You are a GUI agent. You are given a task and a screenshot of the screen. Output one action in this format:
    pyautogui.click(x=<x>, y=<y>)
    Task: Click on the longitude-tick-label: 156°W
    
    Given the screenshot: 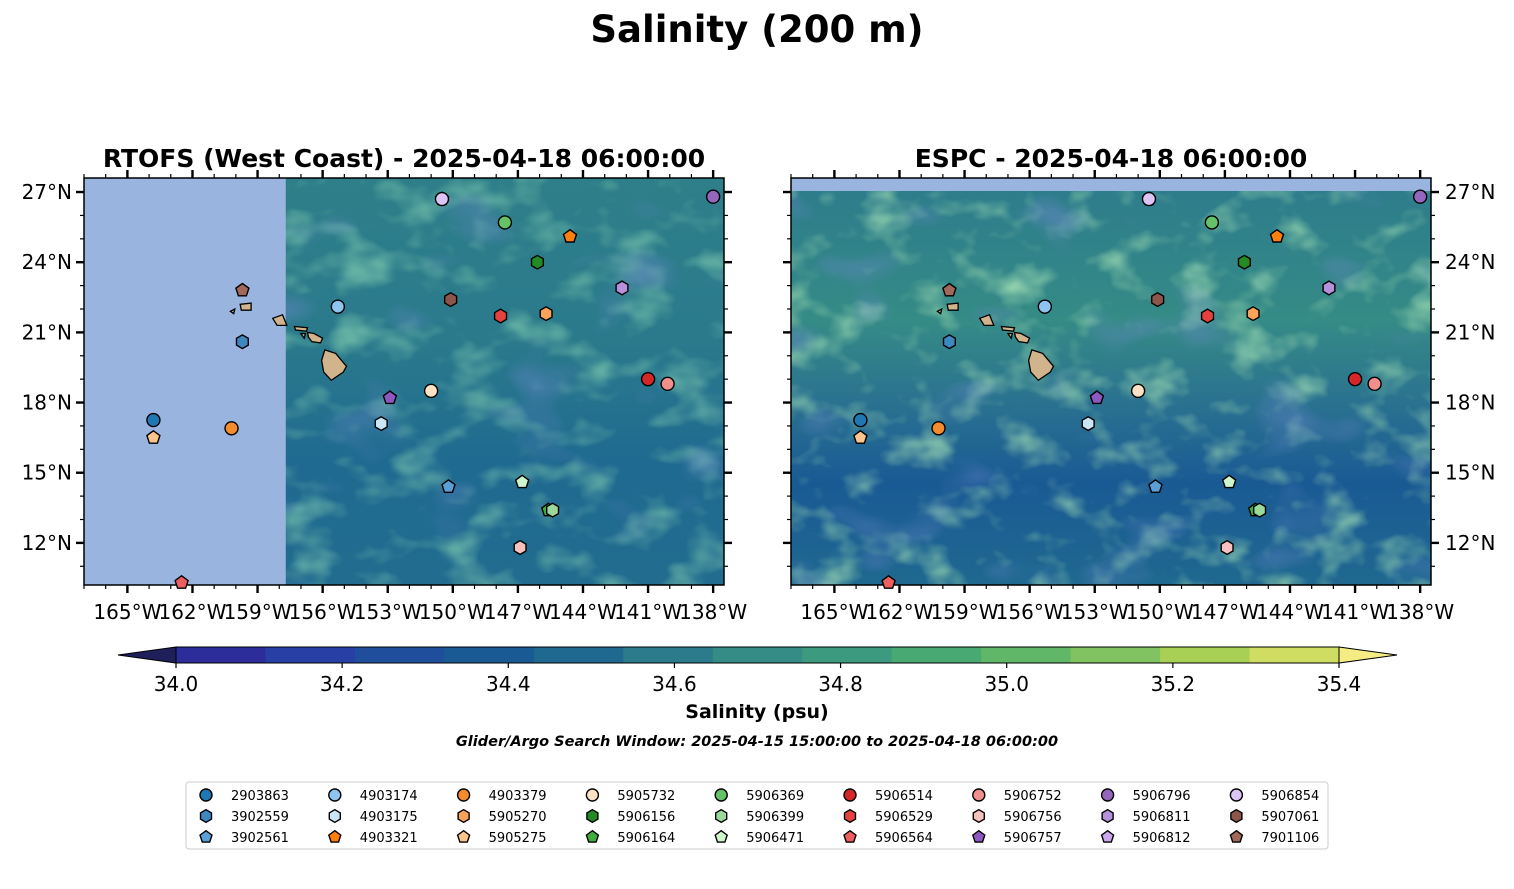 What is the action you would take?
    pyautogui.click(x=323, y=612)
    